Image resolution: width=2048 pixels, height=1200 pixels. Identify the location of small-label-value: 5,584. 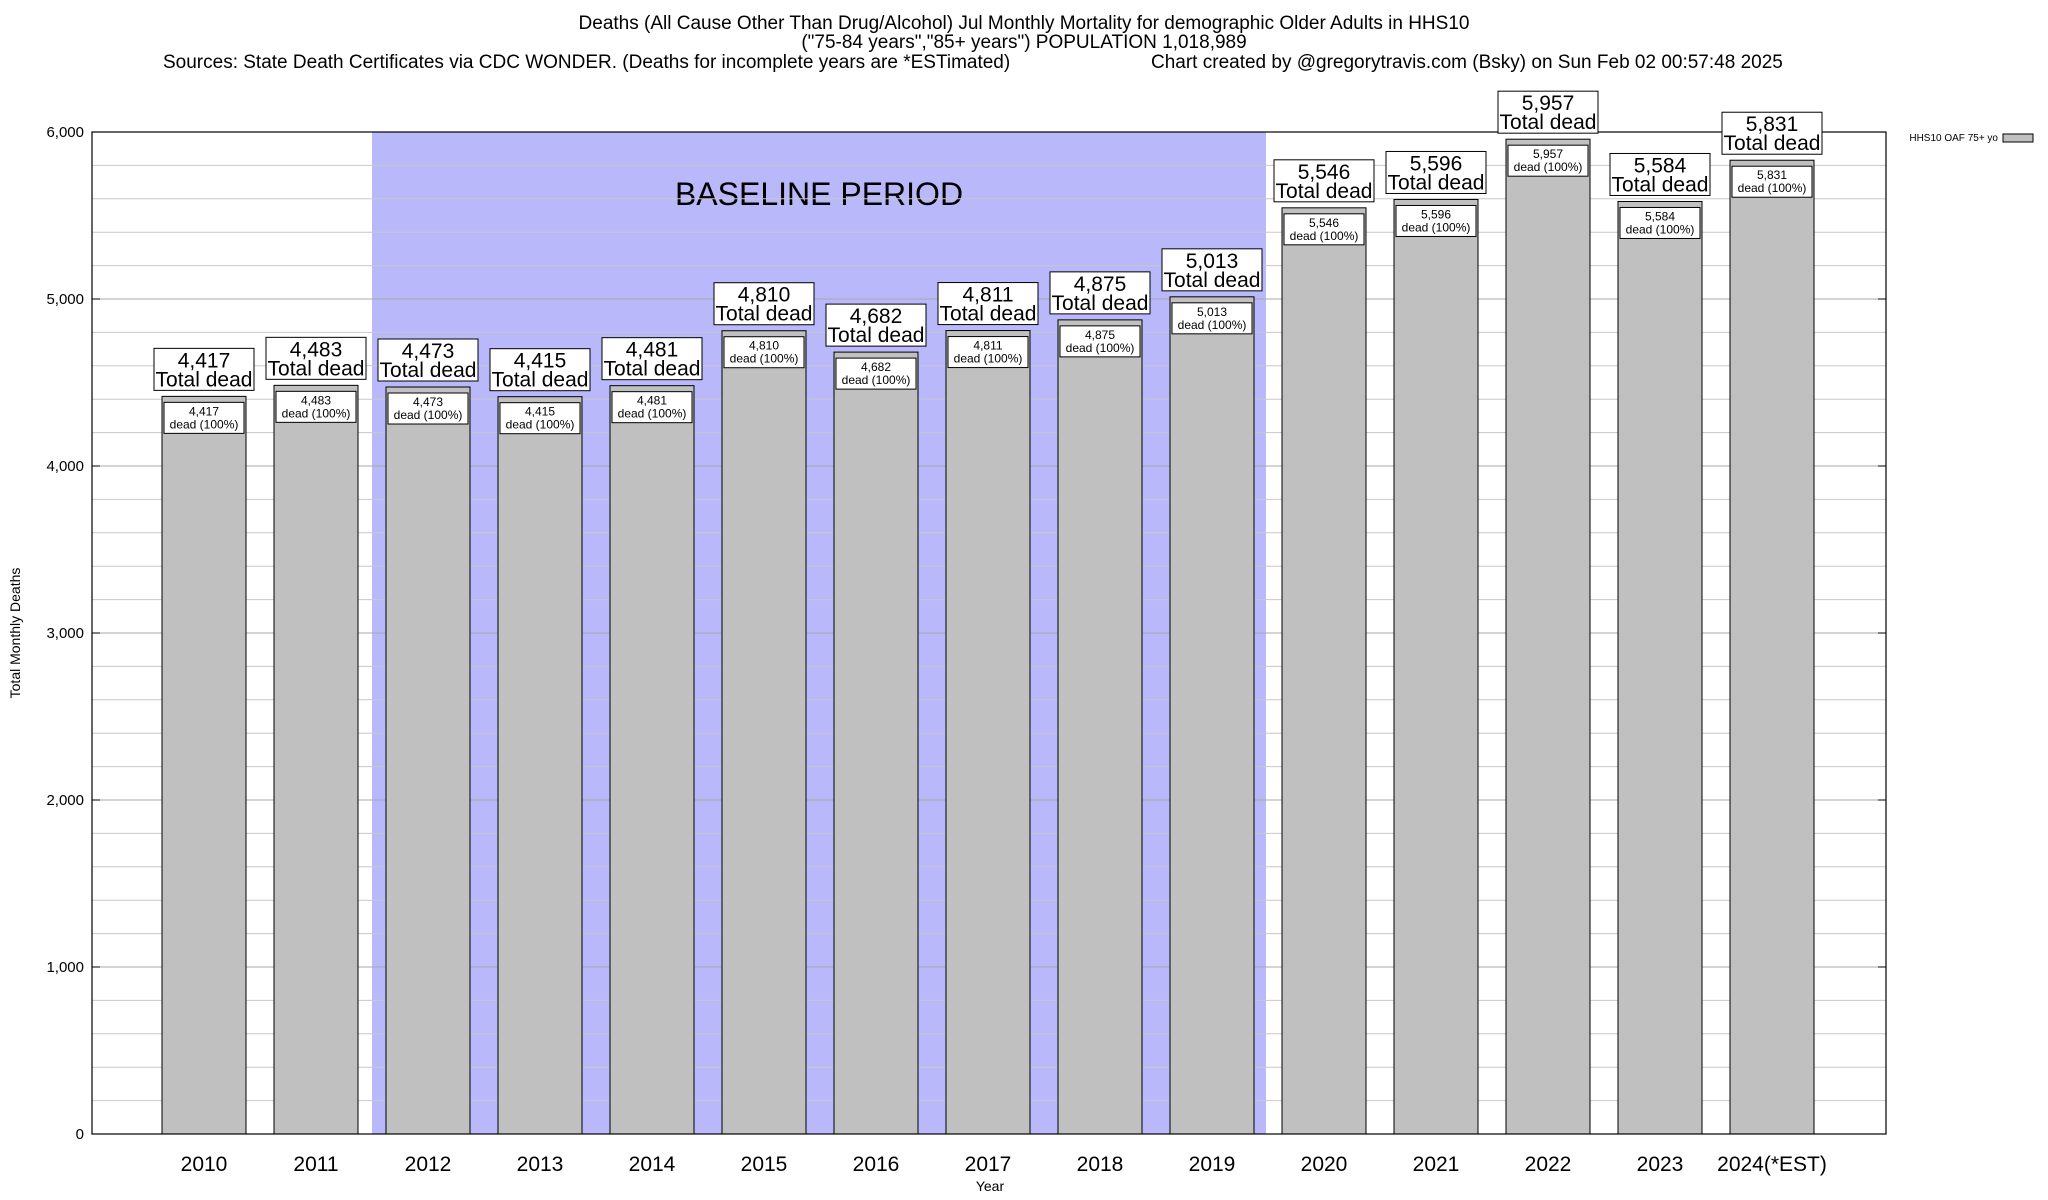
(1660, 216).